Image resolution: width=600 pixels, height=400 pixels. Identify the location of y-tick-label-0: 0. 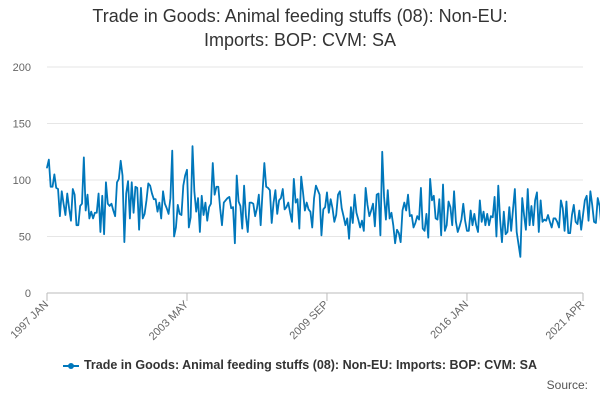
(28, 294).